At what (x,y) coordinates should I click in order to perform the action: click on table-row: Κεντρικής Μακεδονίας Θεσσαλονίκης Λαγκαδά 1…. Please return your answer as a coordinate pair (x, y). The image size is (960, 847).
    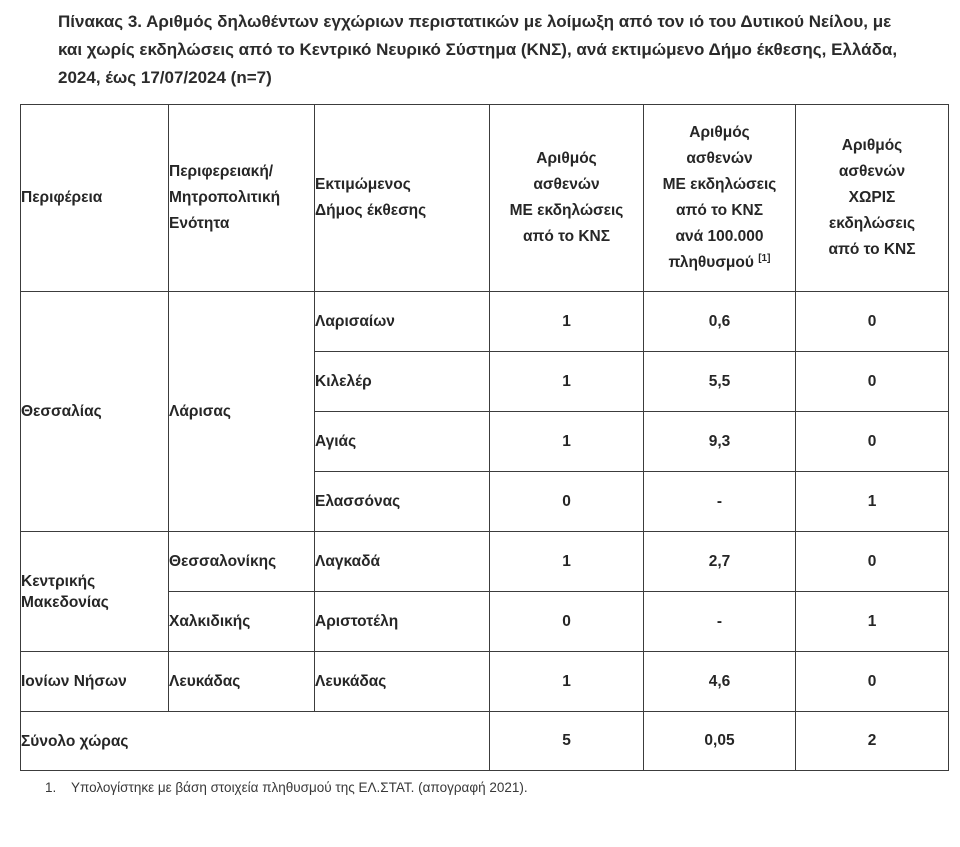
    Looking at the image, I should click on (484, 591).